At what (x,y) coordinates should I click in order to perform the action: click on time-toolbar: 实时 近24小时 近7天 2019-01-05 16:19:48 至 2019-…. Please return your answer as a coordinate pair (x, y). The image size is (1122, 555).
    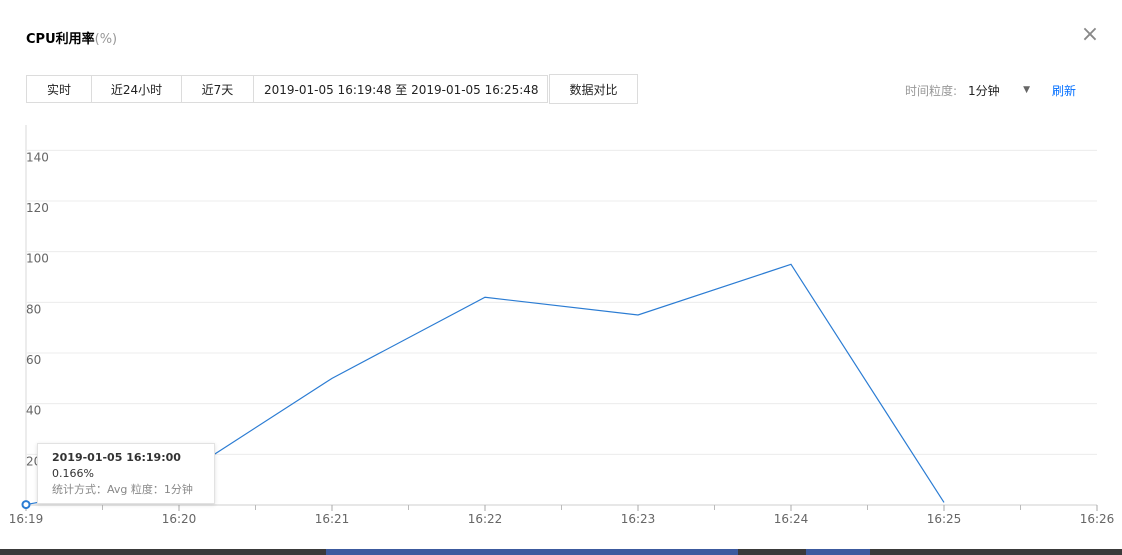
    Looking at the image, I should click on (332, 89).